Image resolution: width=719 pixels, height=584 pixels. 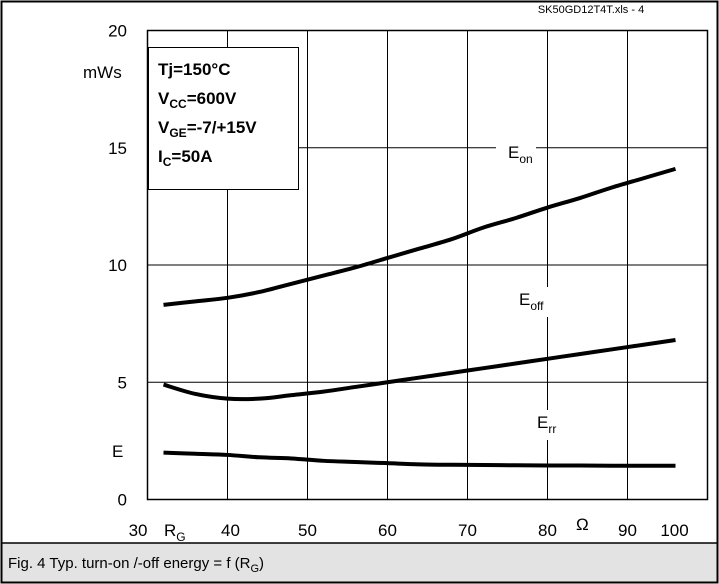 What do you see at coordinates (212, 98) in the screenshot?
I see `condition-vcc-rest: =600V` at bounding box center [212, 98].